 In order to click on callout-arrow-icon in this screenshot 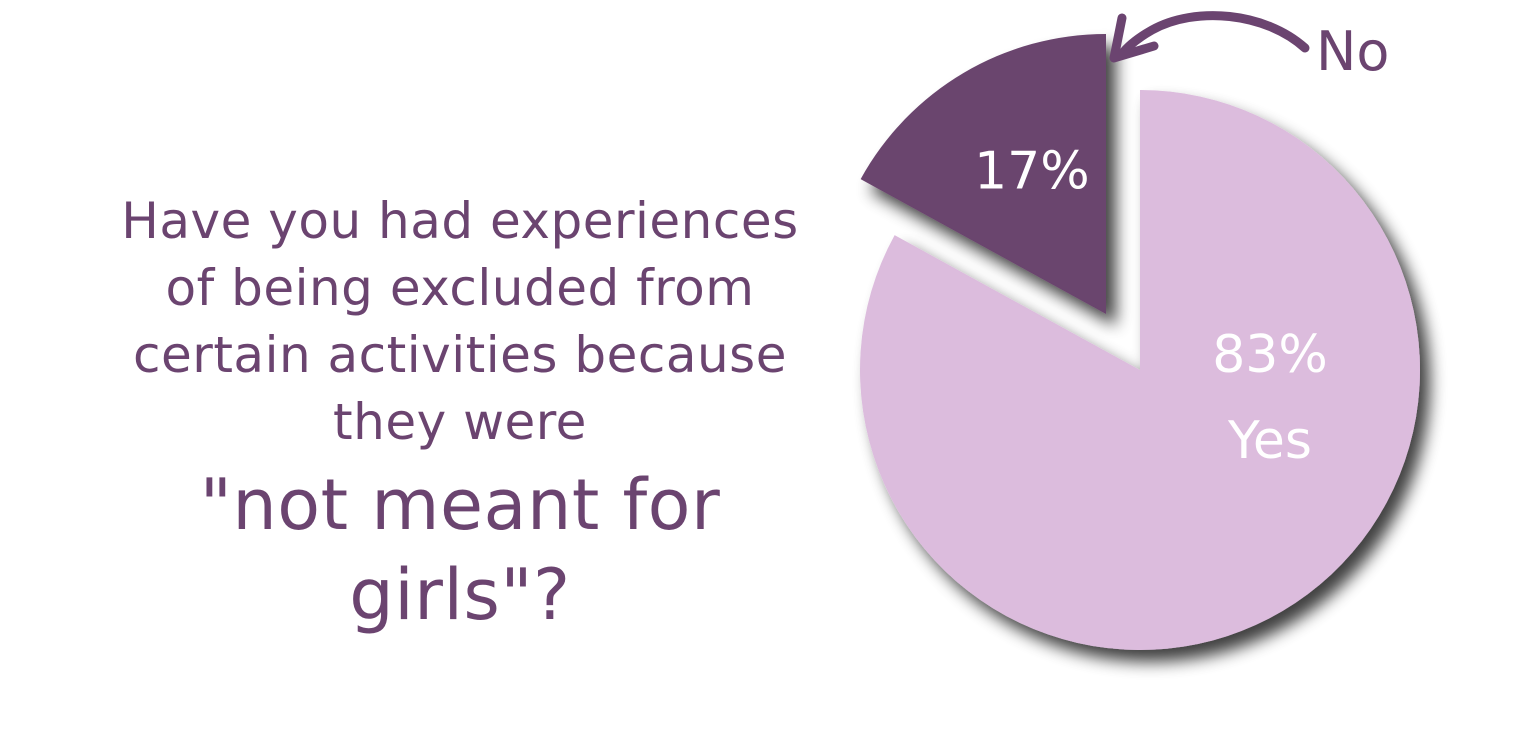, I will do `click(1213, 35)`.